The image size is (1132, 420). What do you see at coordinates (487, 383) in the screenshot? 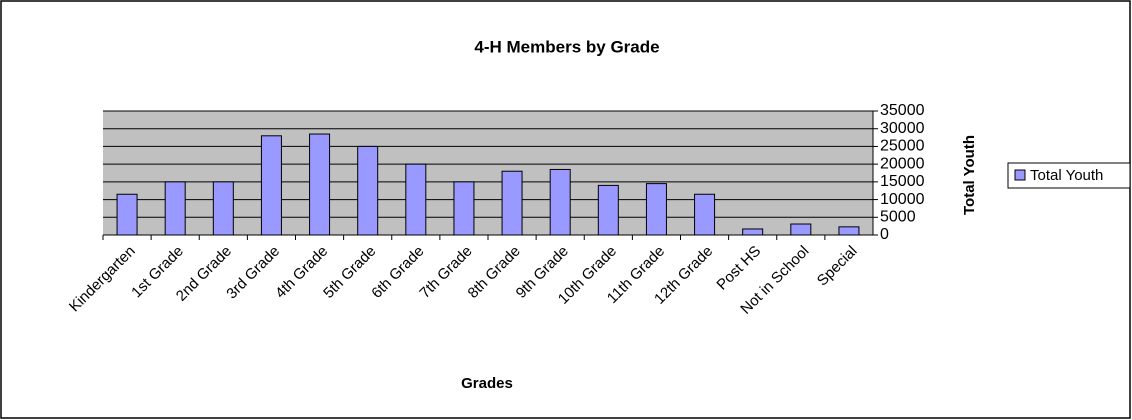
I see `x-axis-label: Grades` at bounding box center [487, 383].